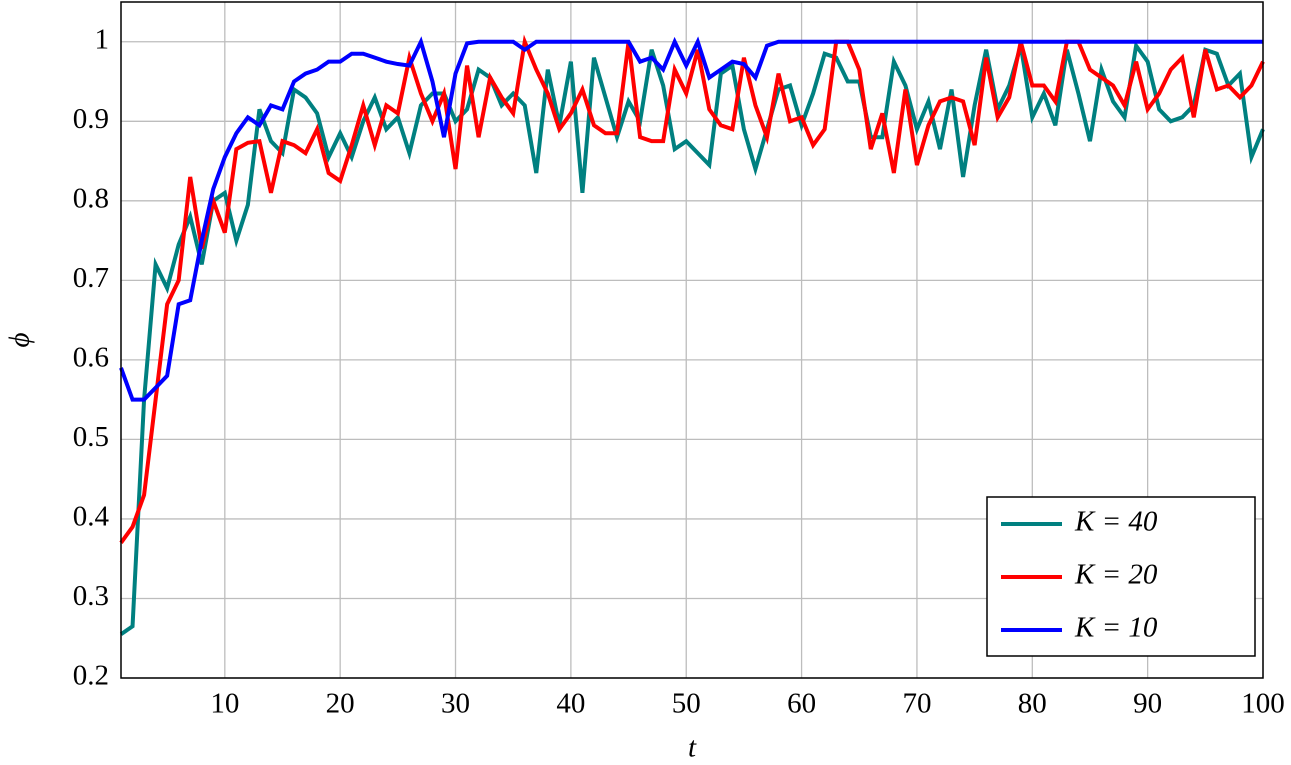 The height and width of the screenshot is (765, 1291). Describe the element at coordinates (801, 704) in the screenshot. I see `x-tick-label: 60` at that location.